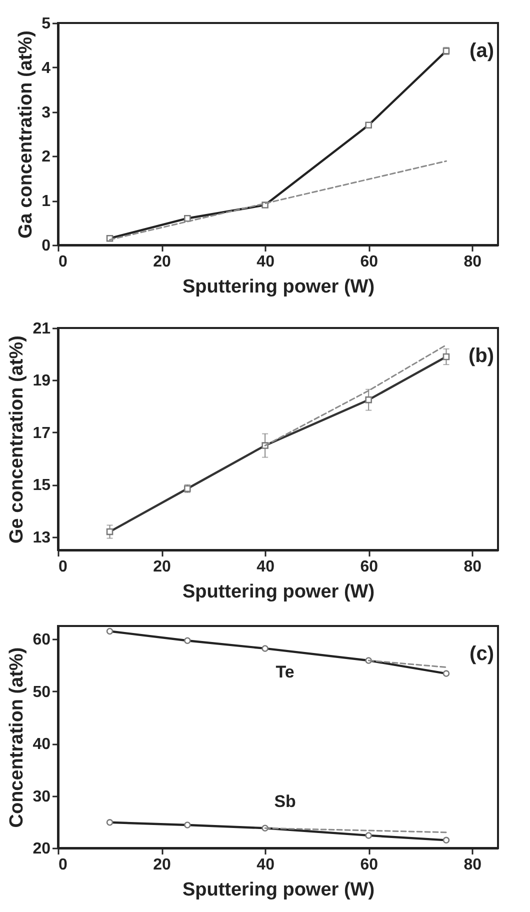  Describe the element at coordinates (41, 849) in the screenshot. I see `y-tick-label: 20` at that location.